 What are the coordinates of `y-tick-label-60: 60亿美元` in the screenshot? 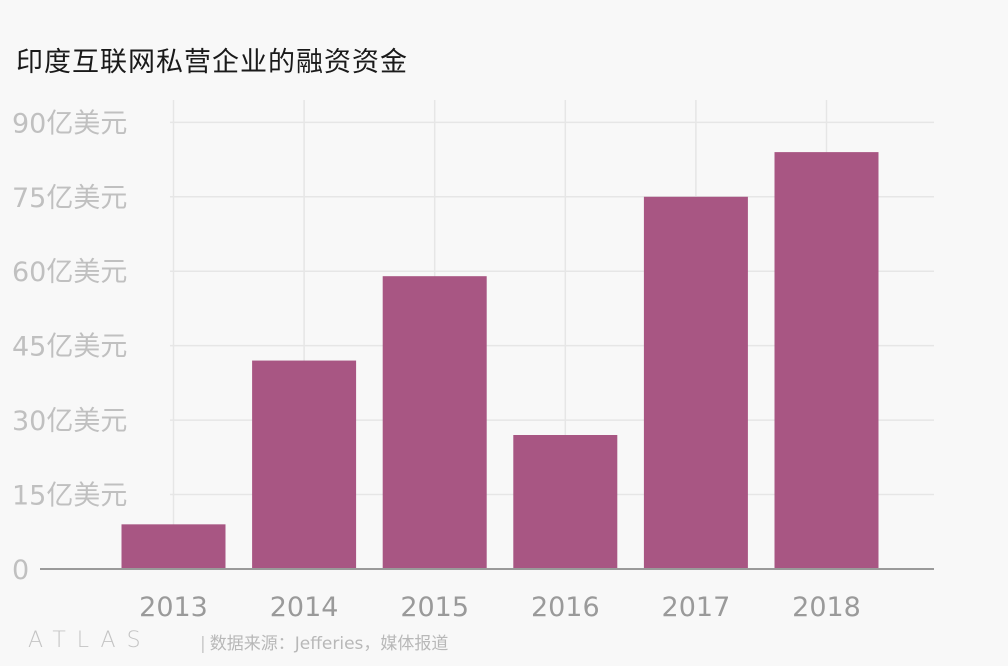 It's located at (69, 272).